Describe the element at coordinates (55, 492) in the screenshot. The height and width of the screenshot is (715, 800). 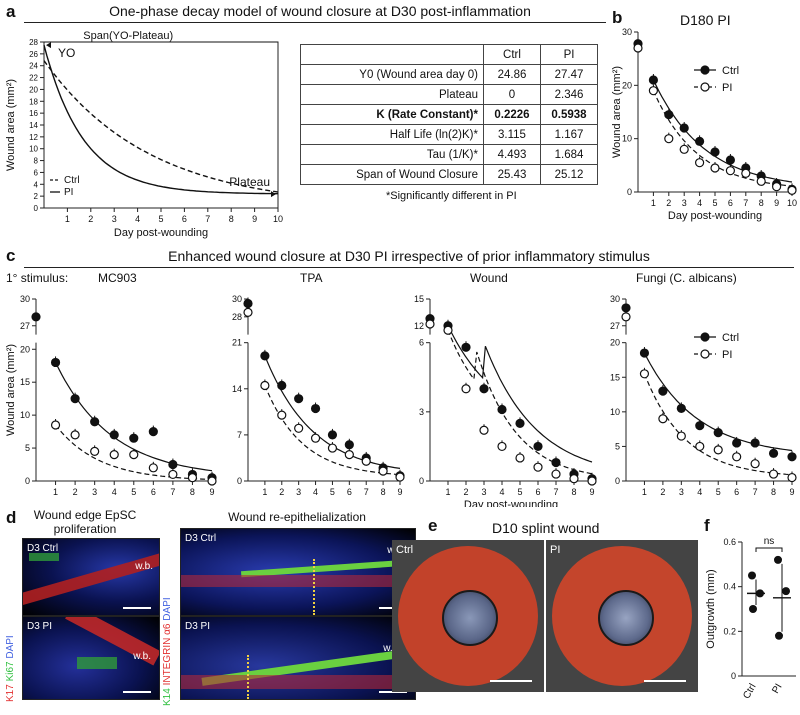
I see `x-tick-label: 1` at that location.